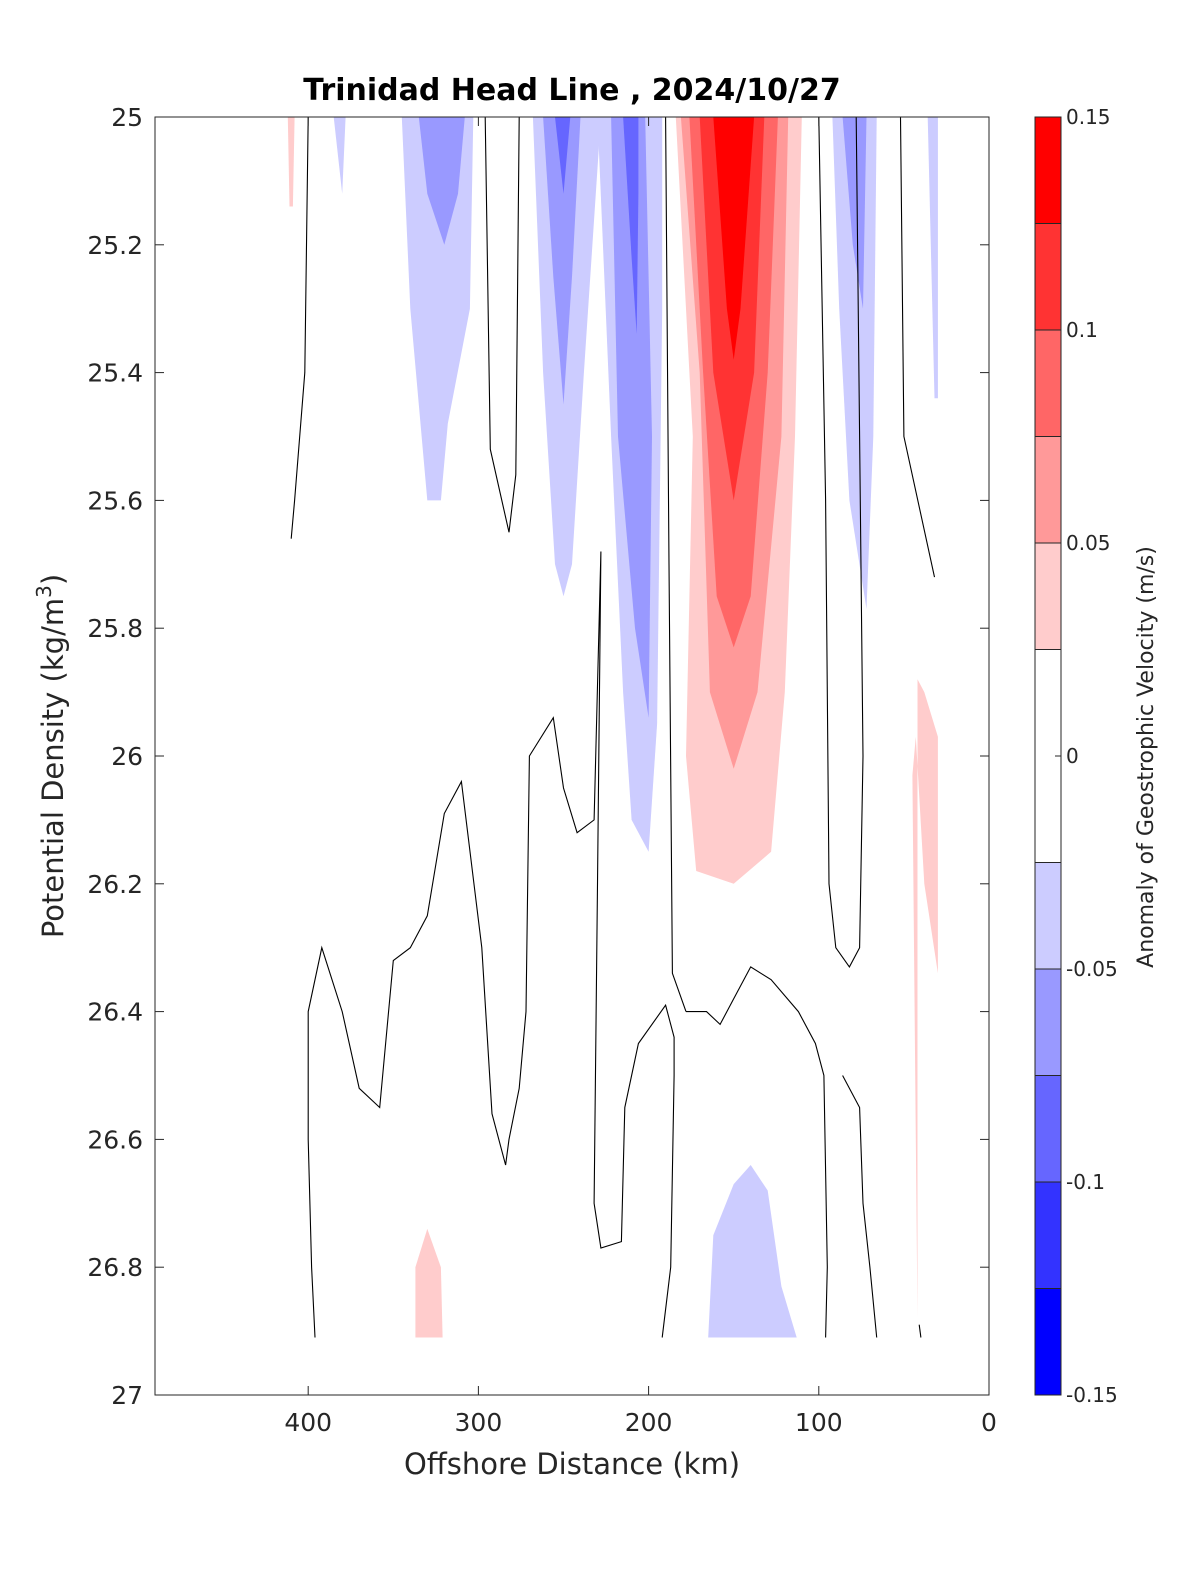 The height and width of the screenshot is (1575, 1200). I want to click on y-axis-label-sup: 3, so click(44, 591).